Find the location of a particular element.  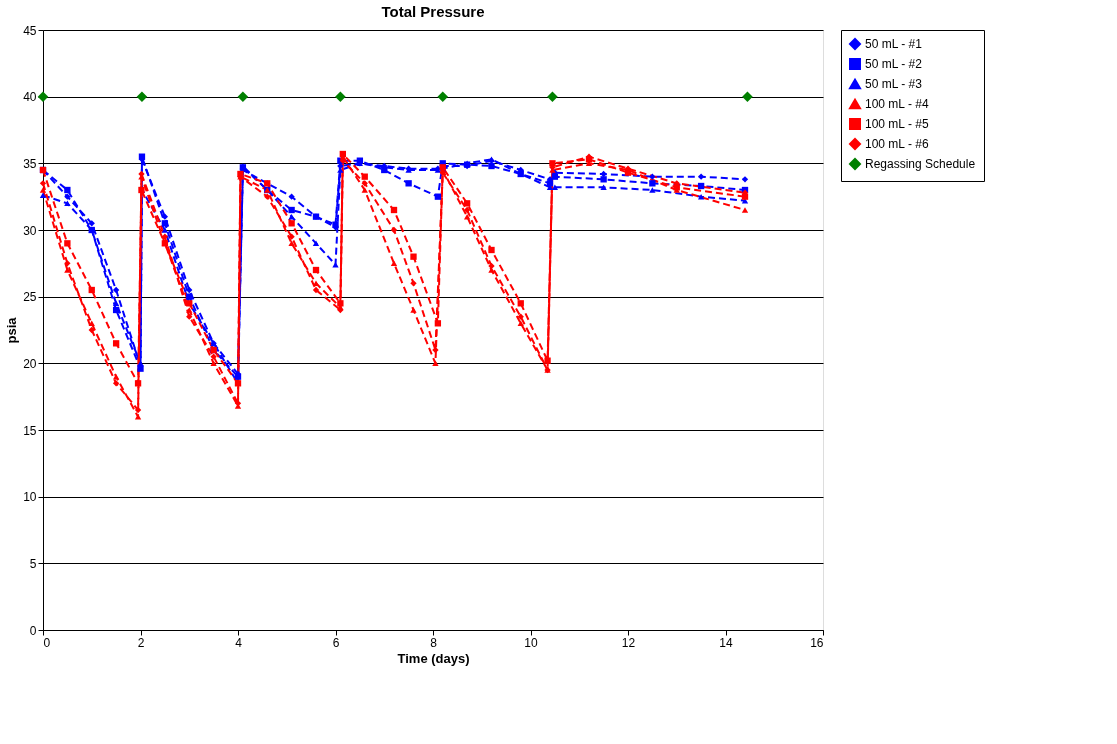

y-tick-label: 25 is located at coordinates (30, 297).